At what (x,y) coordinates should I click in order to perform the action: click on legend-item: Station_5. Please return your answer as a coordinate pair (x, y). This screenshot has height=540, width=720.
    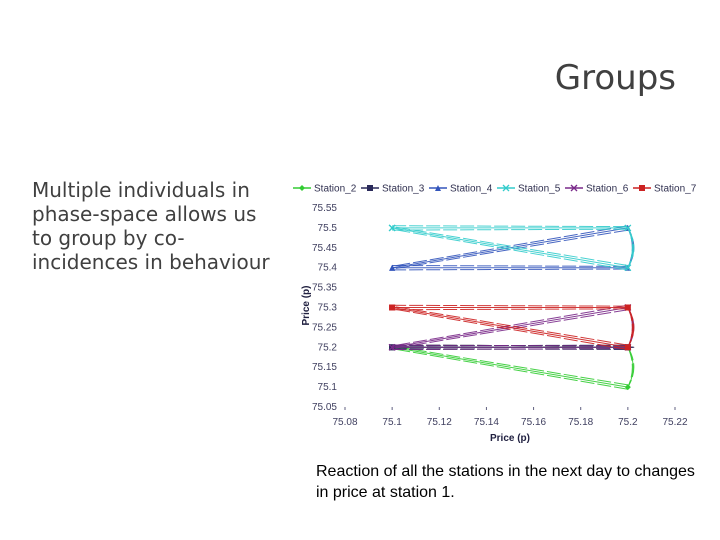
    Looking at the image, I should click on (529, 189).